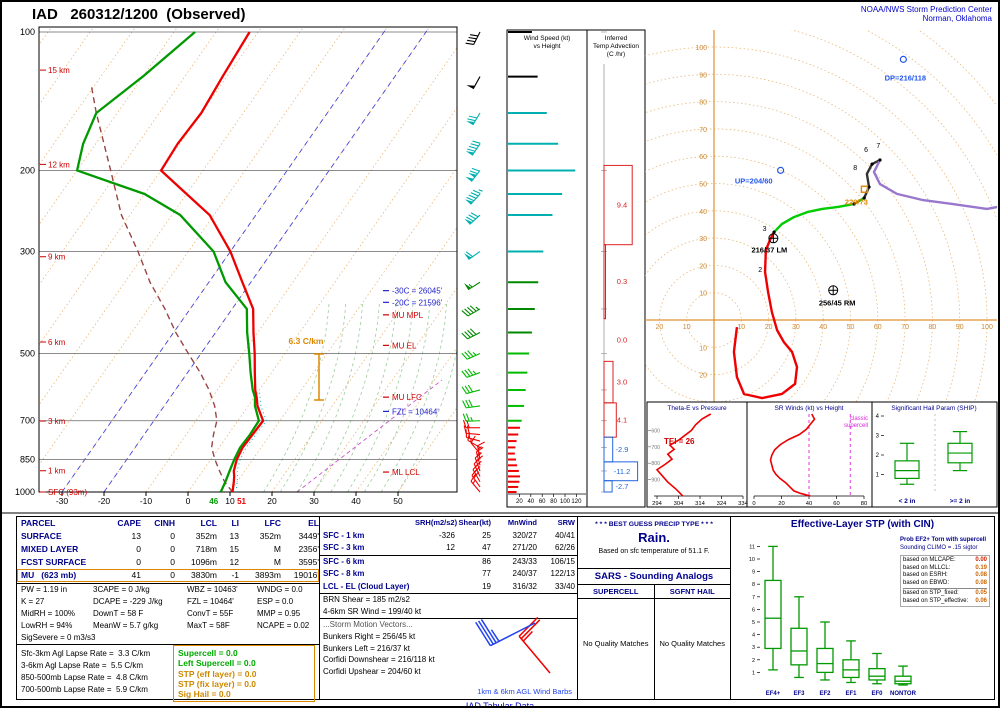  I want to click on sig-severe-value: SigSevere = 0 m3/s3, so click(168, 638).